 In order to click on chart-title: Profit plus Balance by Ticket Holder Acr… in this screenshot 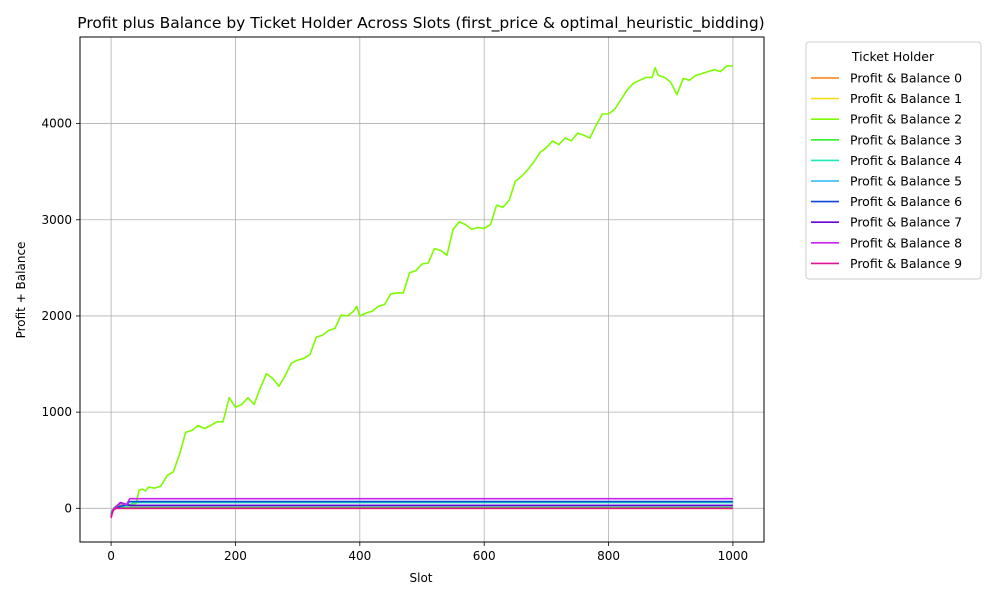, I will do `click(420, 23)`.